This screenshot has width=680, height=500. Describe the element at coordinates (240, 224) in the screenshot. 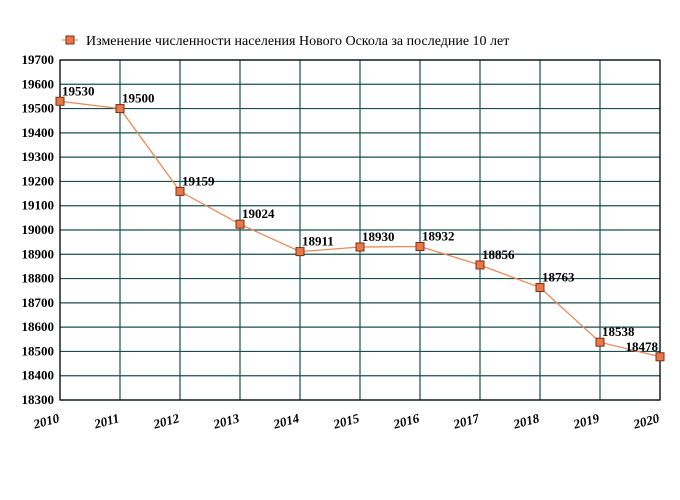

I see `data-point-2013` at that location.